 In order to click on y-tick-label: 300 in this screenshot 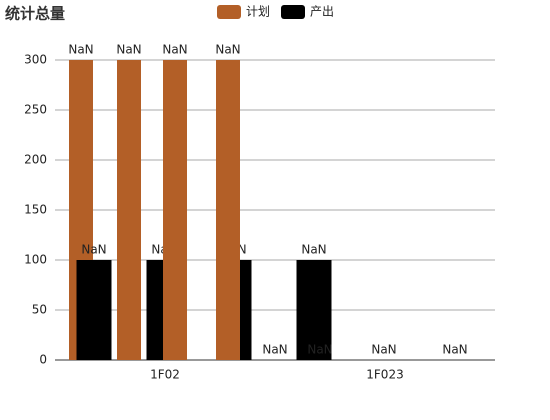, I will do `click(35, 60)`.